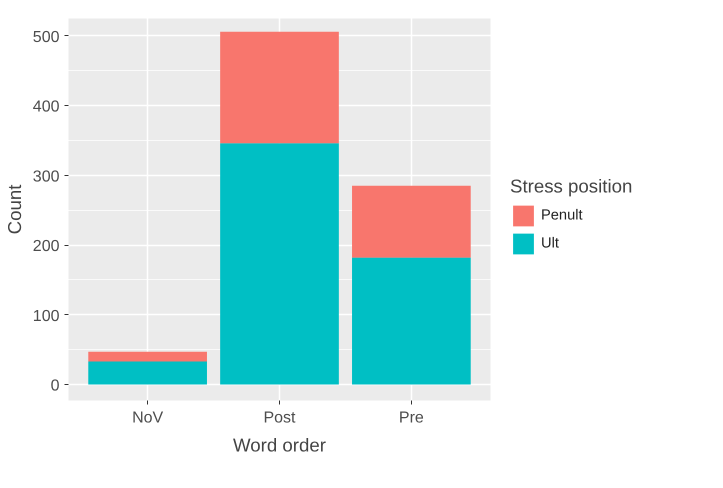  I want to click on x-tick-label: Pre, so click(411, 418).